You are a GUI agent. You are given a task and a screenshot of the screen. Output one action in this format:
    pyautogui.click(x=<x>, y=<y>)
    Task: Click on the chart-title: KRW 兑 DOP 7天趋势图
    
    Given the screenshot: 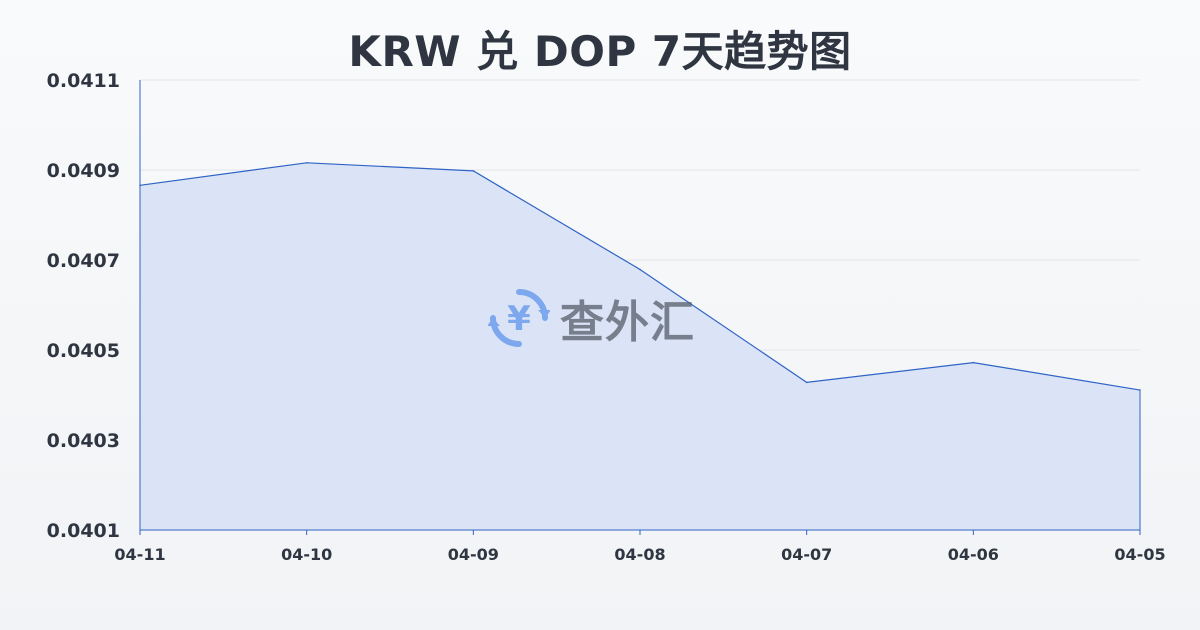 What is the action you would take?
    pyautogui.click(x=600, y=51)
    